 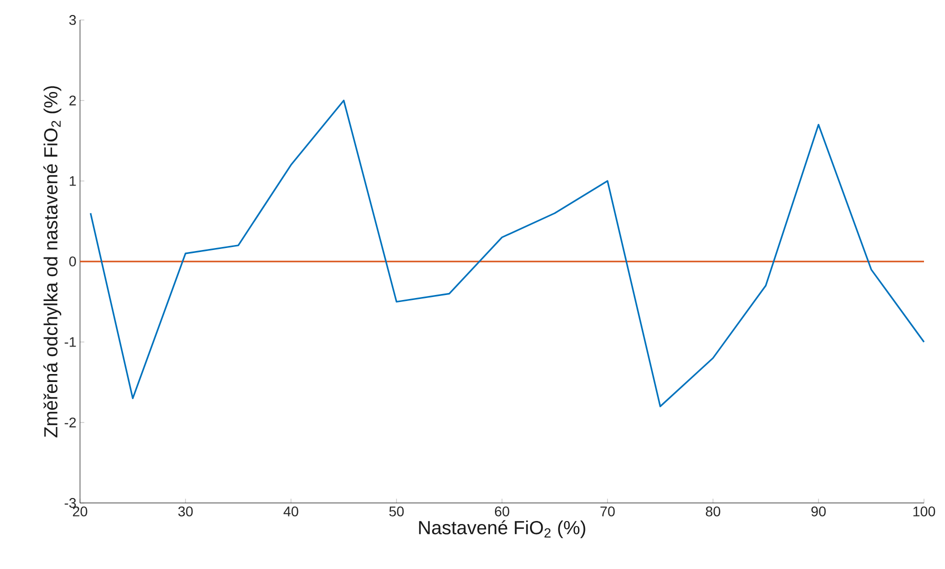 I want to click on x-tick-label: 70, so click(x=607, y=511).